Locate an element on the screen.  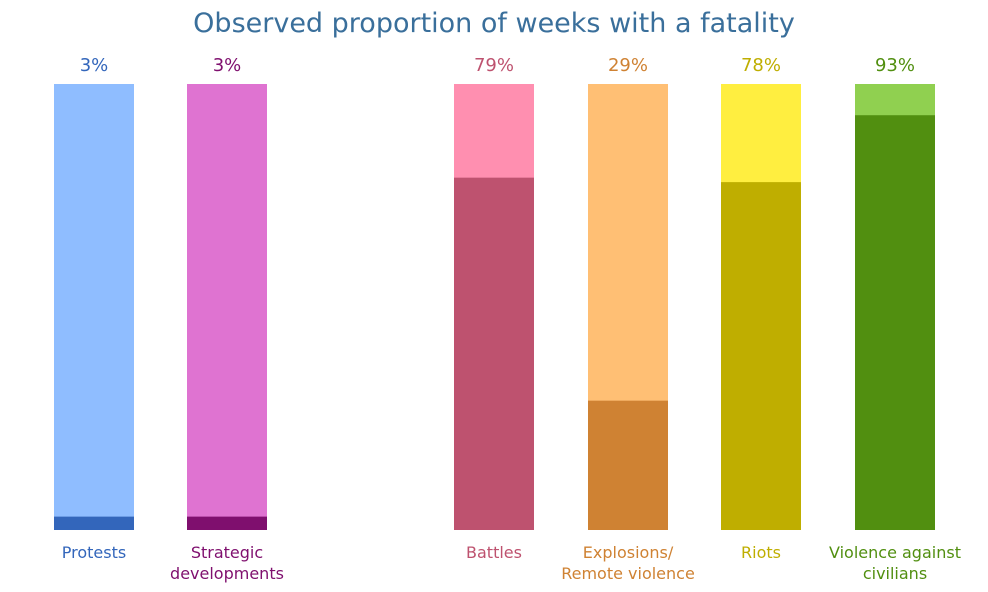
bar-group-explosions-remote-violence: 29% Explosions/Remote violence is located at coordinates (628, 319).